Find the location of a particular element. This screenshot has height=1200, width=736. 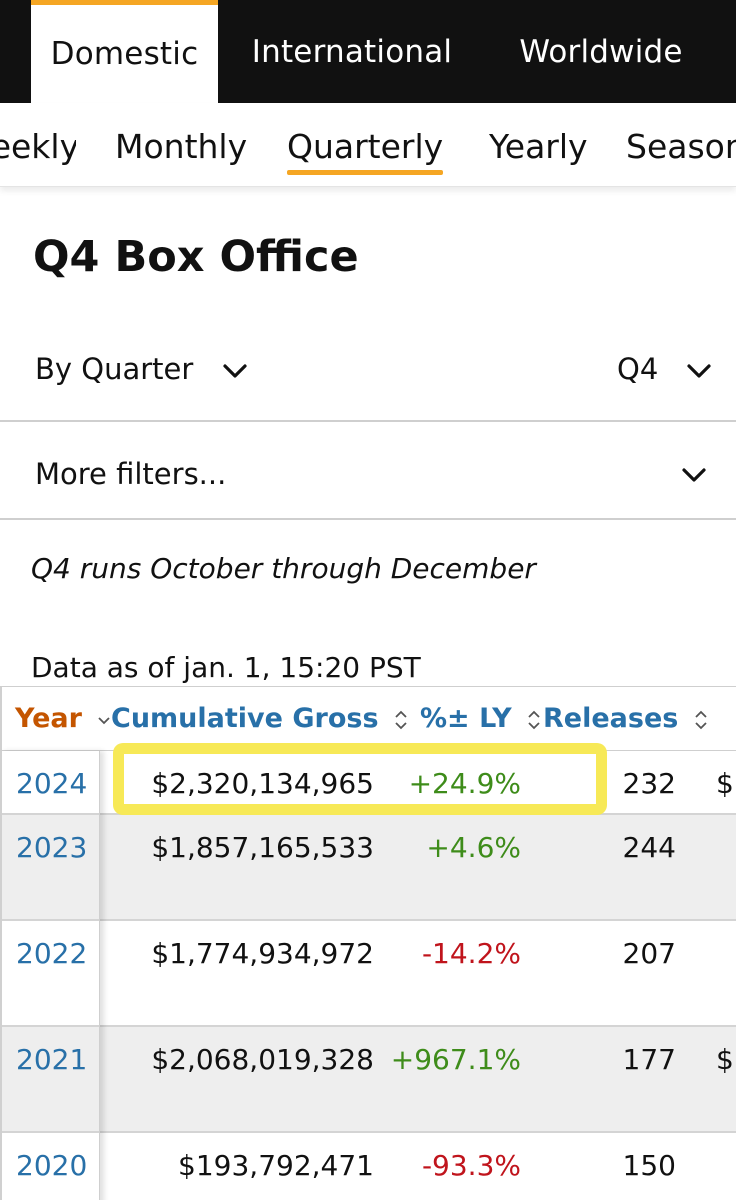

tab-yearly: Yearly is located at coordinates (538, 146).